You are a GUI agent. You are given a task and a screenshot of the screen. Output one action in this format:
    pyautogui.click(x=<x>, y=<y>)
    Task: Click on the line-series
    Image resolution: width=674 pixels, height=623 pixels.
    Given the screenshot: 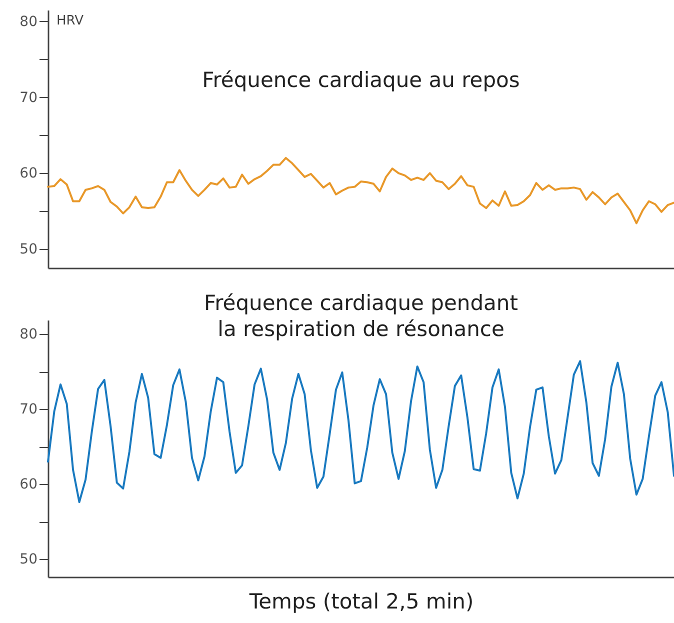 What is the action you would take?
    pyautogui.click(x=360, y=190)
    